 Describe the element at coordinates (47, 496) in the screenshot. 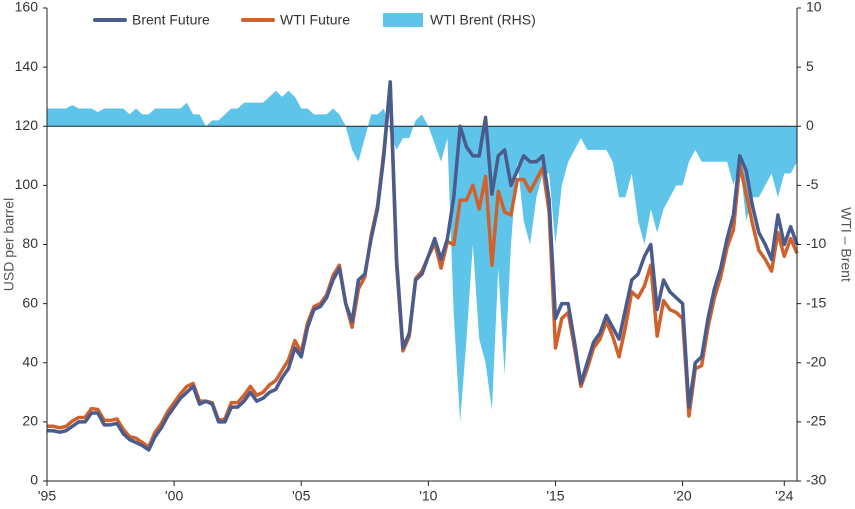

I see `x-tick-label: '95` at that location.